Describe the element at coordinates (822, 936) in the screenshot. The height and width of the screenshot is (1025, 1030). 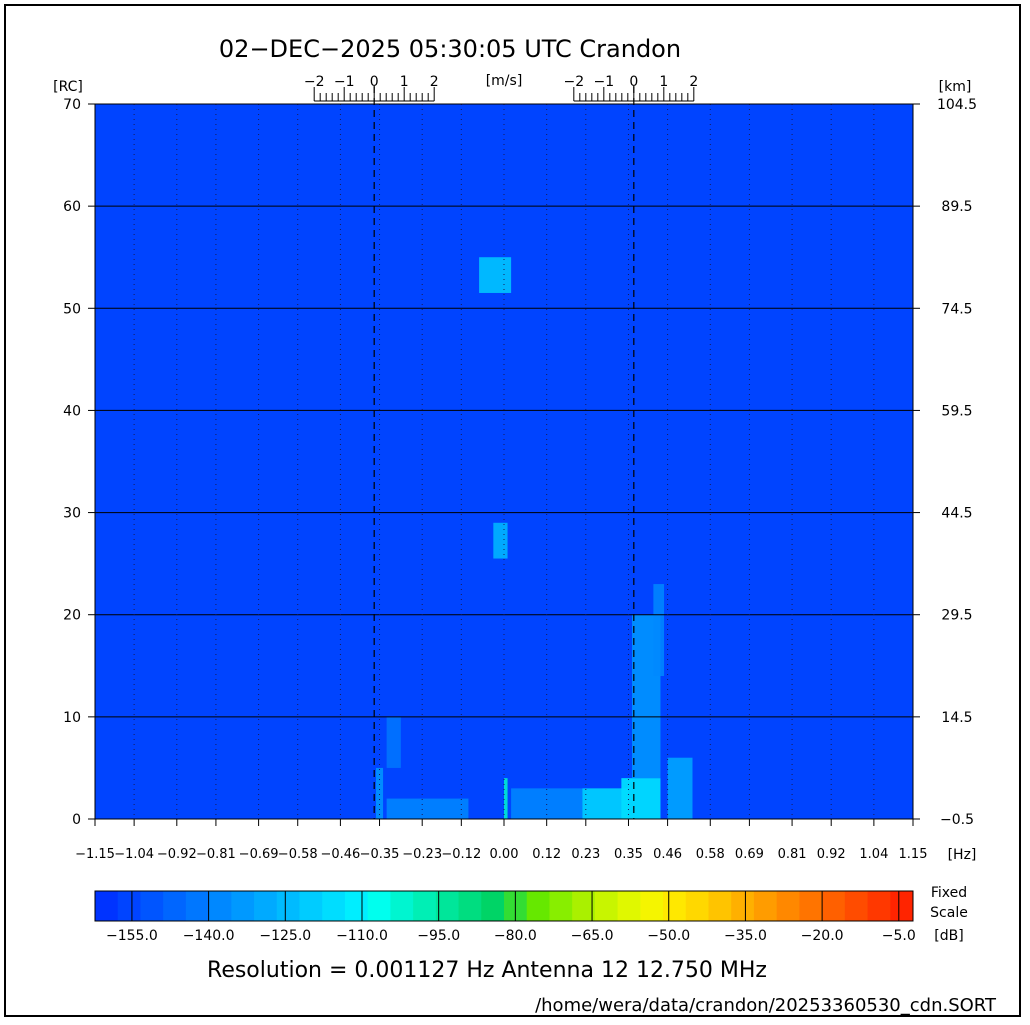
I see `colorbar-tick-label-9: −20.0` at that location.